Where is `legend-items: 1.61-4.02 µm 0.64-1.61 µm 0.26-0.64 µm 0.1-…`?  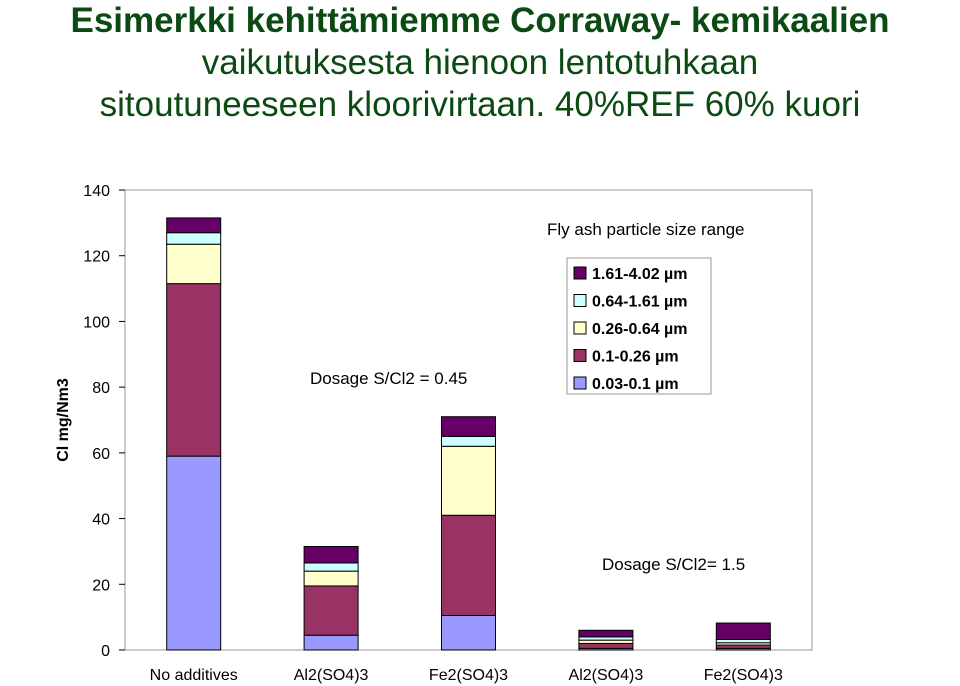
legend-items: 1.61-4.02 µm 0.64-1.61 µm 0.26-0.64 µm 0.1-… is located at coordinates (630, 329).